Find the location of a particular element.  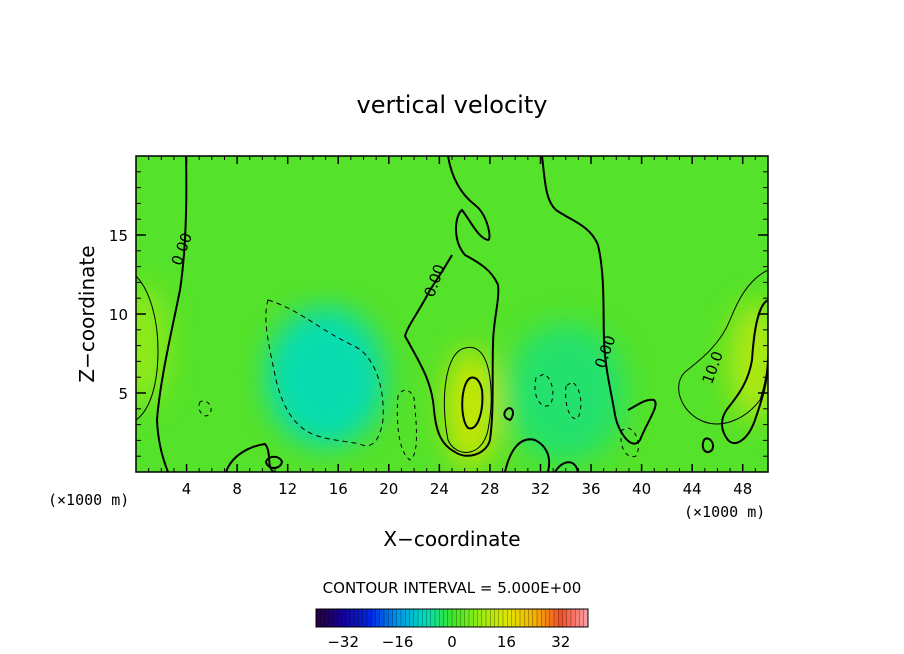

ten-contour-small is located at coordinates (707, 445).